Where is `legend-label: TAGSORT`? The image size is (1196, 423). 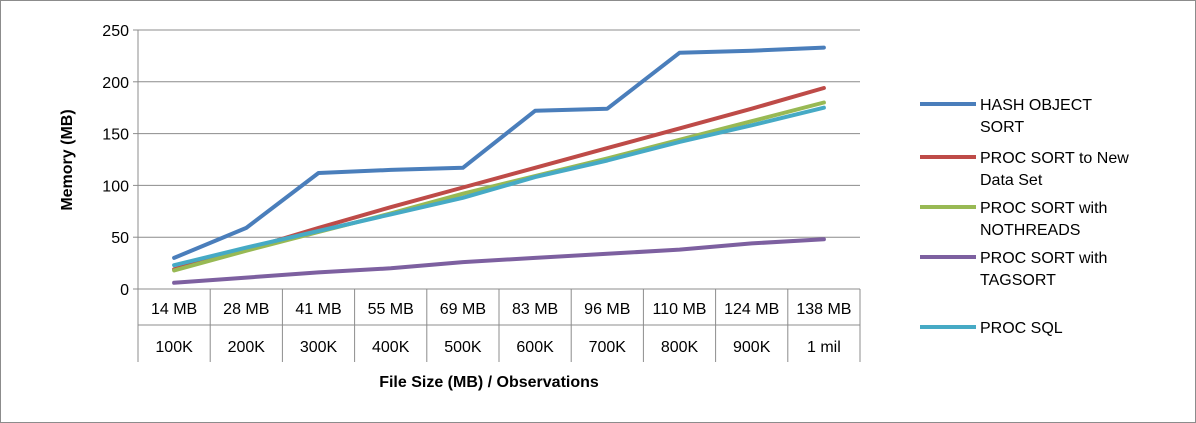
legend-label: TAGSORT is located at coordinates (1018, 280).